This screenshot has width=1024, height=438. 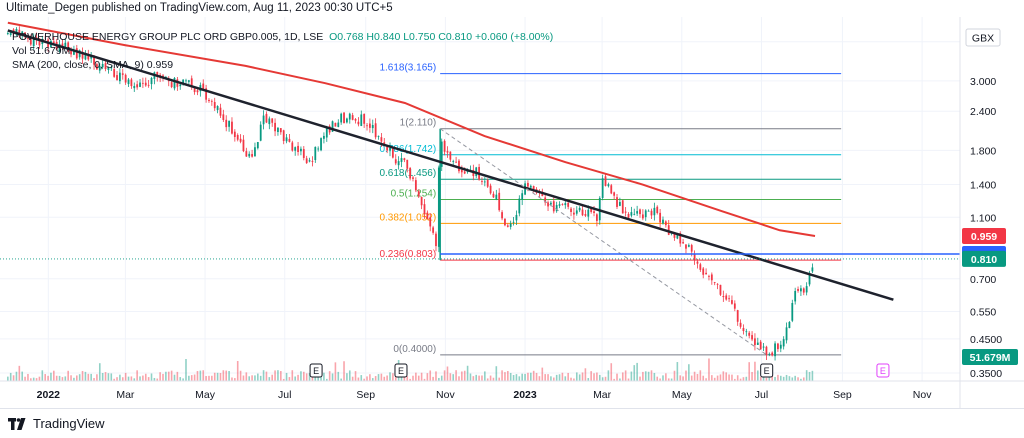 What do you see at coordinates (414, 349) in the screenshot?
I see `fib-level-label: 0(0.4000)` at bounding box center [414, 349].